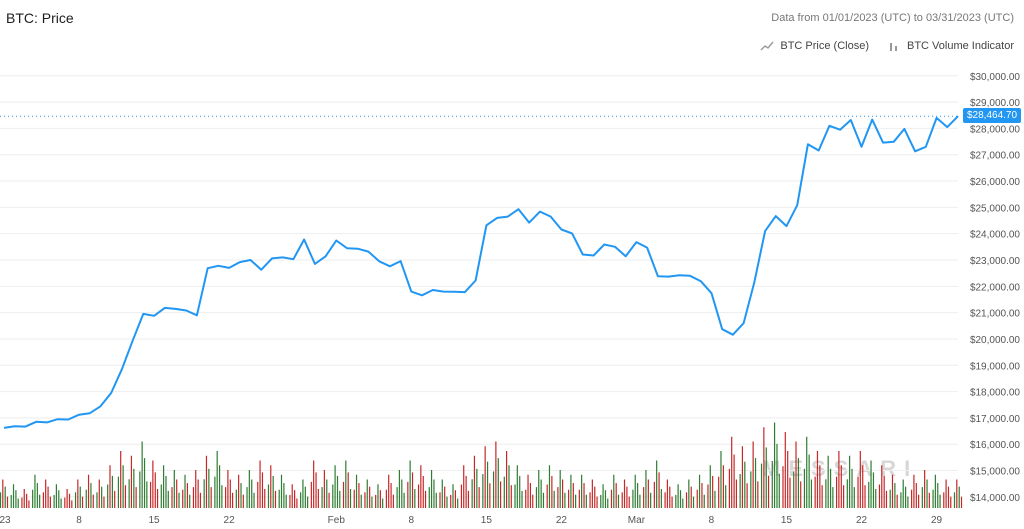 Image resolution: width=1024 pixels, height=529 pixels. Describe the element at coordinates (995, 129) in the screenshot. I see `y-tick-label: $28,000.00` at that location.